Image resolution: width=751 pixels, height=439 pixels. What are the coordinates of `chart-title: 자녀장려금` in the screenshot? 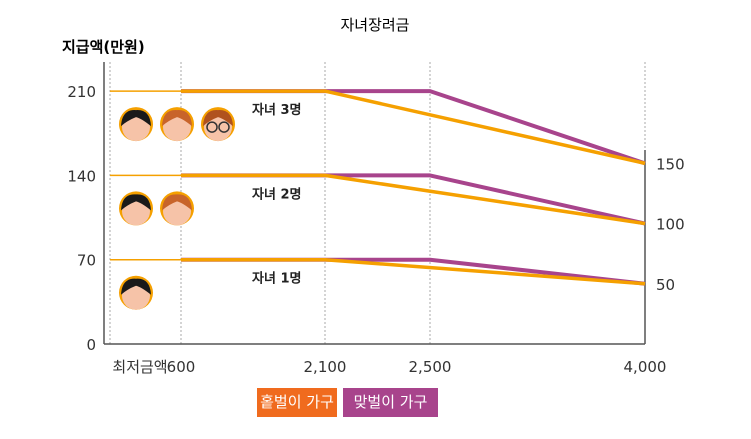 It's located at (374, 25).